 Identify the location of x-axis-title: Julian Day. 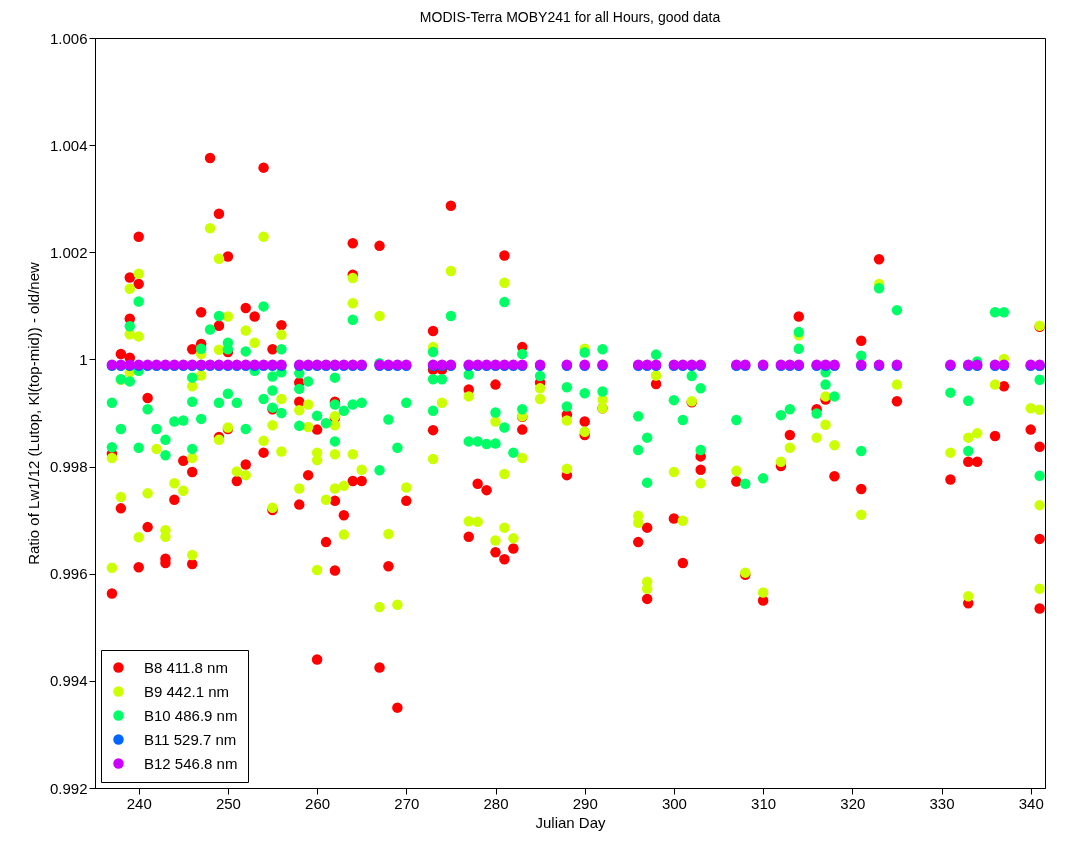
(571, 822).